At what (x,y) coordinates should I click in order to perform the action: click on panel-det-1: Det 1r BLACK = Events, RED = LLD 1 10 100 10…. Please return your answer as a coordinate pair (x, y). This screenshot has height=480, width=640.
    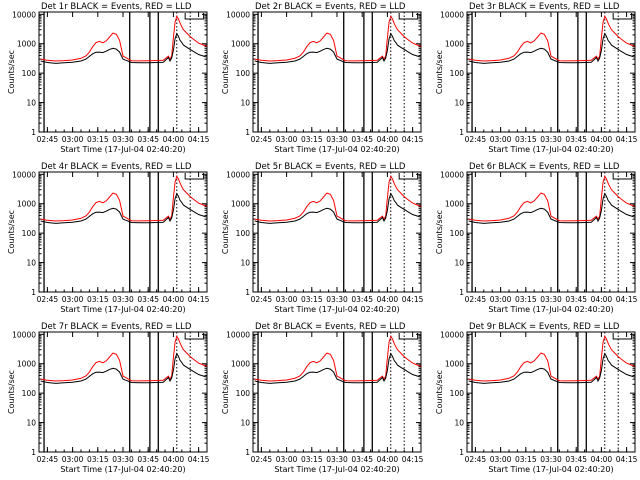
    Looking at the image, I should click on (108, 78).